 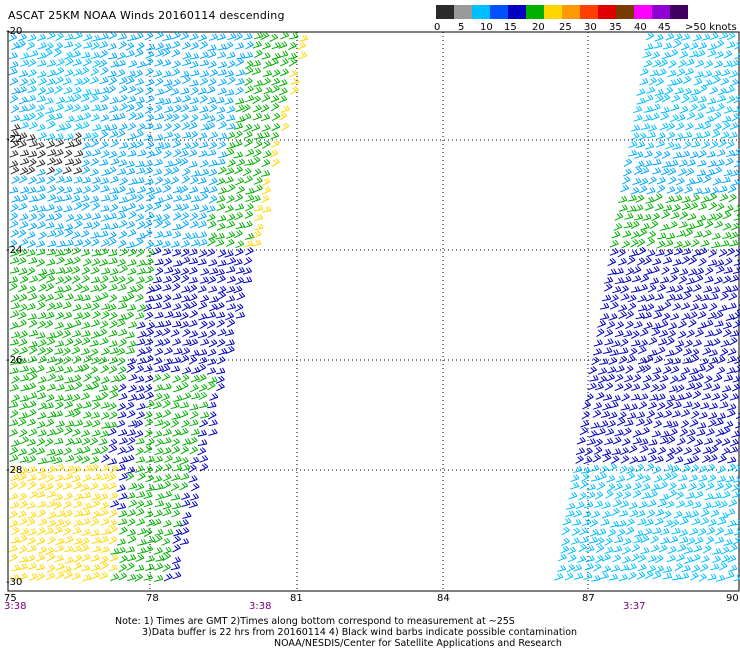 I want to click on lon-label-81: 81, so click(x=296, y=598).